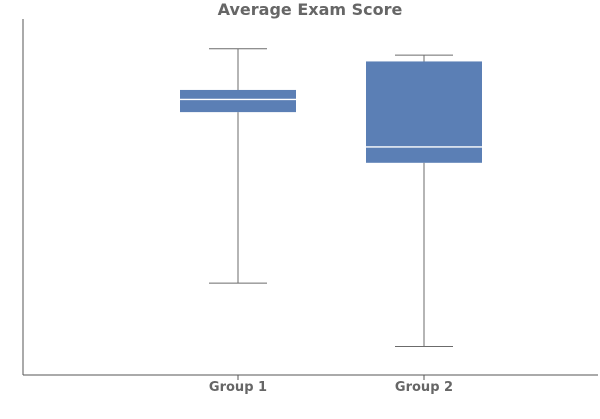 The image size is (600, 419). What do you see at coordinates (331, 385) in the screenshot?
I see `x-tick-group: Group 1 Group 2` at bounding box center [331, 385].